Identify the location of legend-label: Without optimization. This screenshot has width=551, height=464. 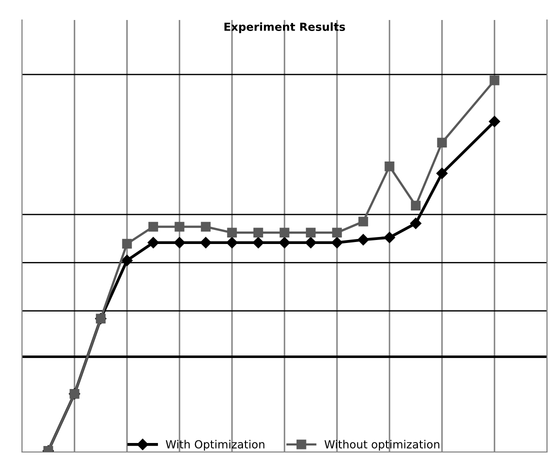
(382, 445).